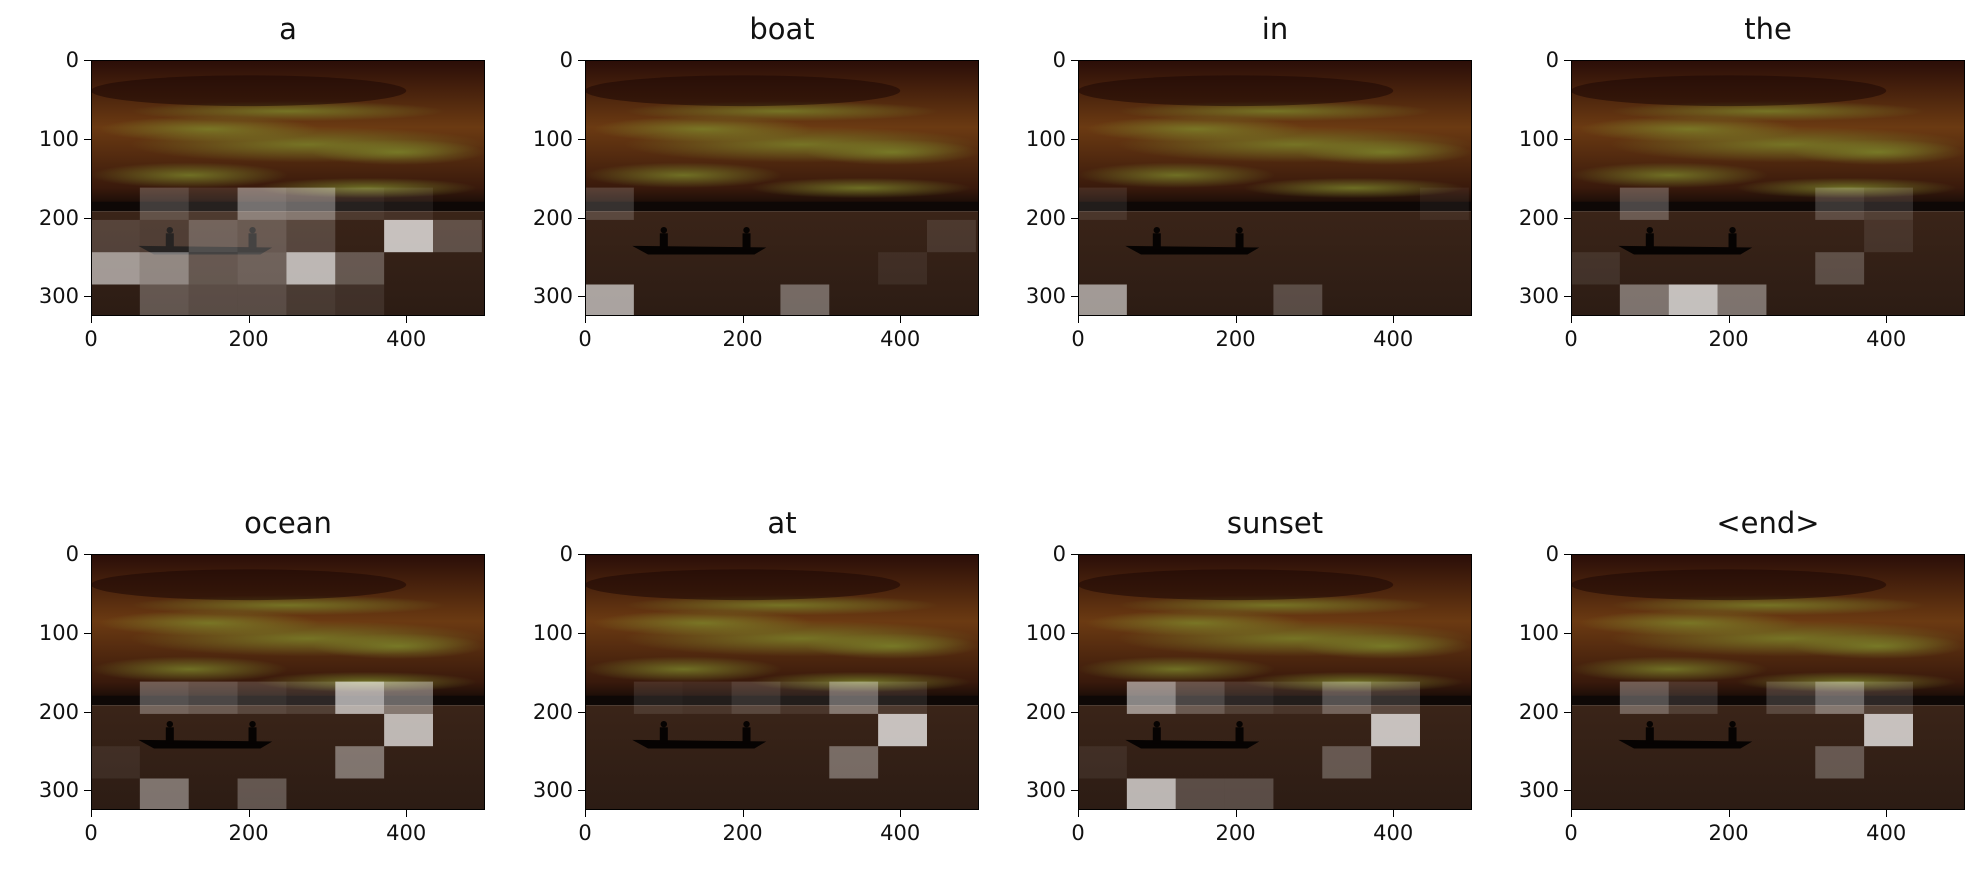  What do you see at coordinates (756, 181) in the screenshot?
I see `panel-boat: boat 0 100 200 300 0 200 400` at bounding box center [756, 181].